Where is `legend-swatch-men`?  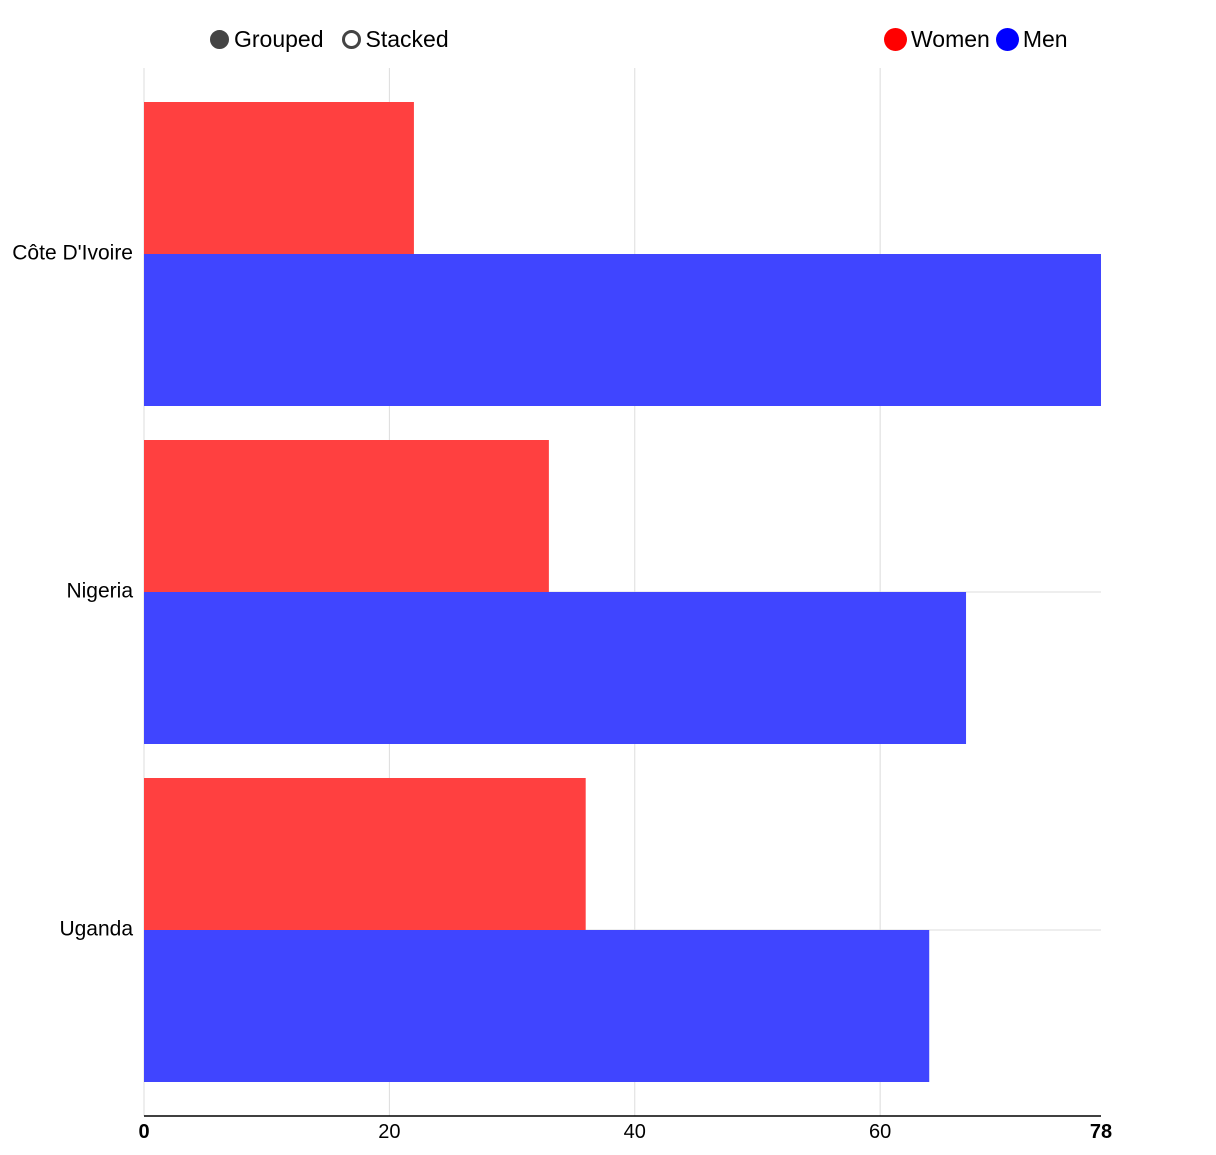
legend-swatch-men is located at coordinates (1007, 39).